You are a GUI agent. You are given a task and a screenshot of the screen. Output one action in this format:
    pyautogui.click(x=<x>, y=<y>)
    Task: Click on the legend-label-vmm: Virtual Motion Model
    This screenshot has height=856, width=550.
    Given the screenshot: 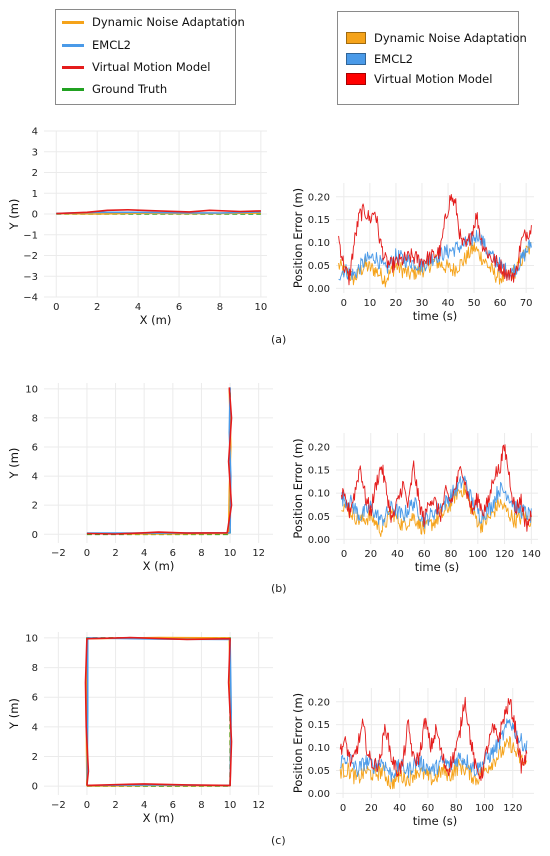 What is the action you would take?
    pyautogui.click(x=151, y=67)
    